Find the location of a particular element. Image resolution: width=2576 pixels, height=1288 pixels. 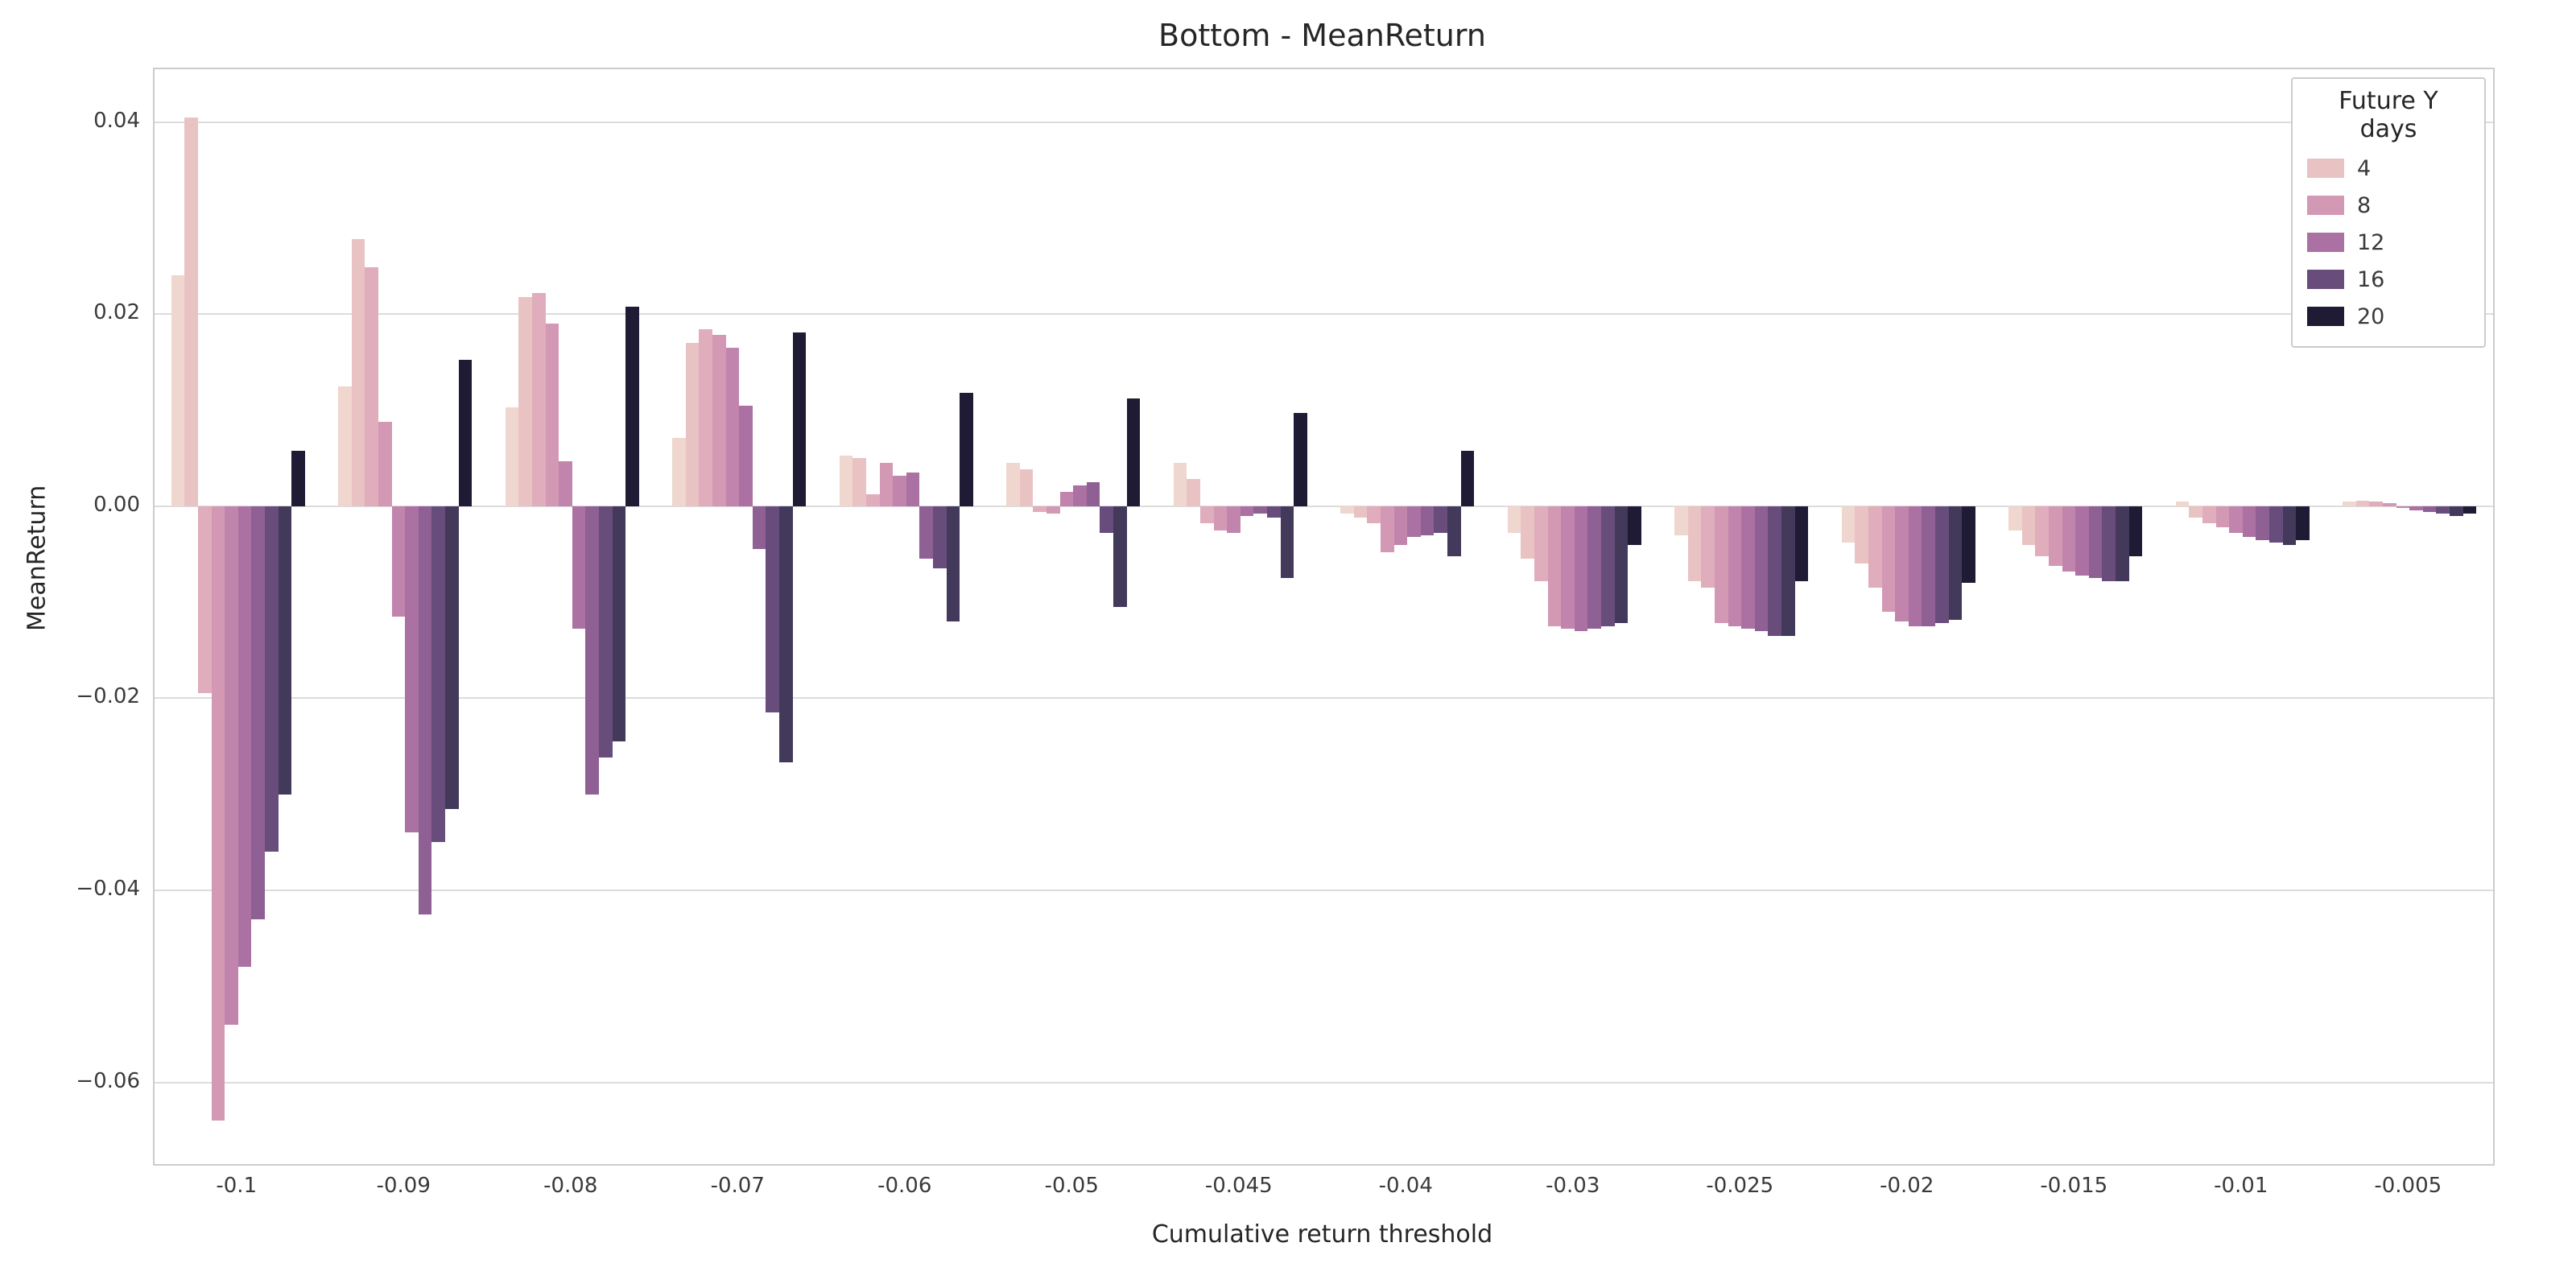

y-tick-label: −0.02 is located at coordinates (108, 696).